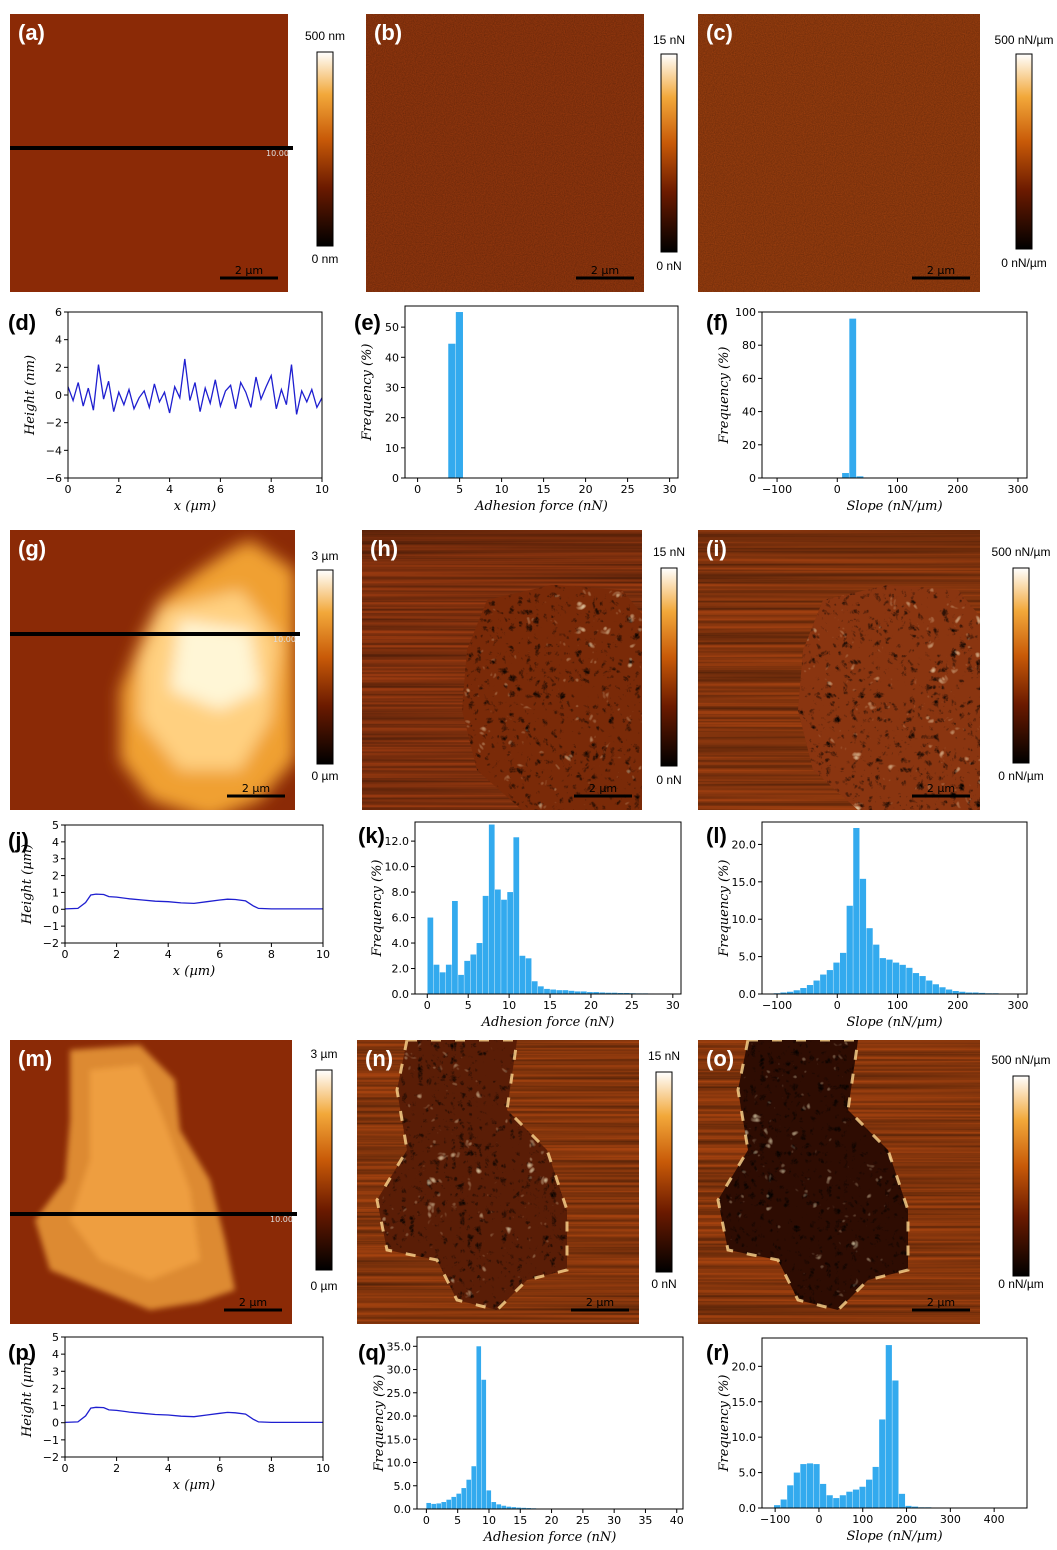 This screenshot has width=1057, height=1550. Describe the element at coordinates (541, 506) in the screenshot. I see `x-axis-label: Adhesion force (nN)` at that location.